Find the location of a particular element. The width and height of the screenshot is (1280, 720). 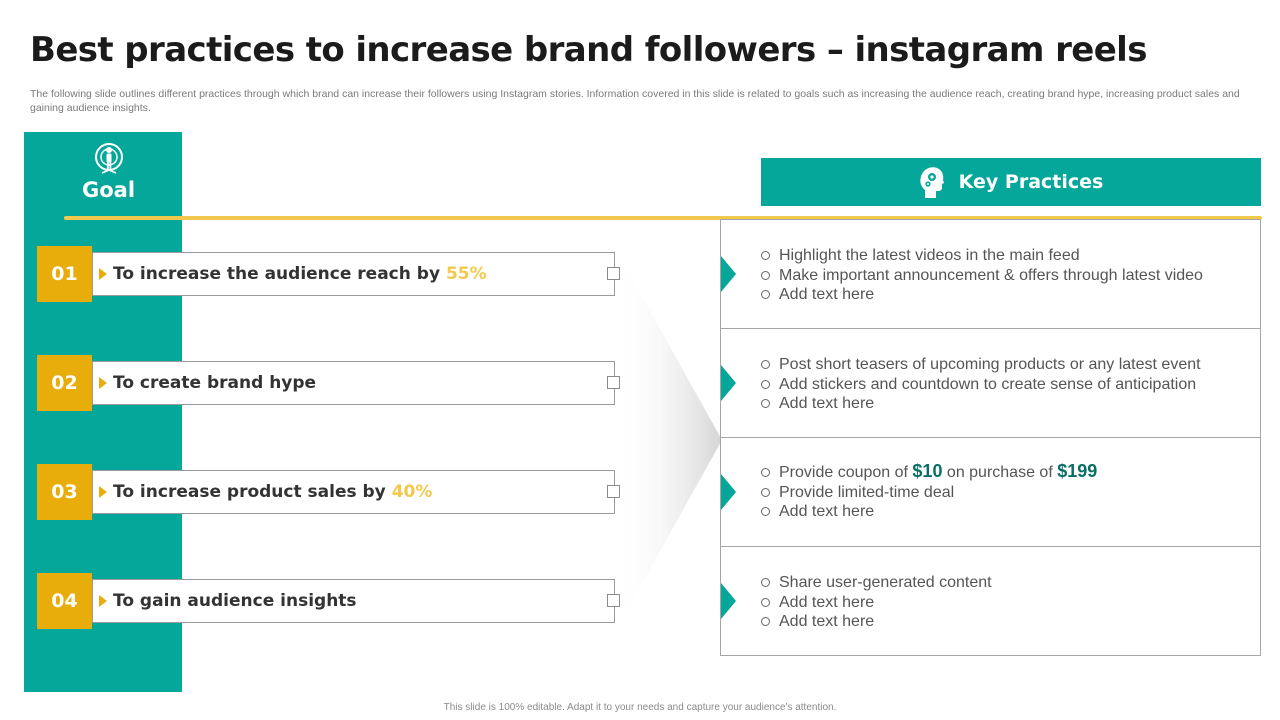

goal-row: 03 To increase product sales by 40% is located at coordinates (328, 492).